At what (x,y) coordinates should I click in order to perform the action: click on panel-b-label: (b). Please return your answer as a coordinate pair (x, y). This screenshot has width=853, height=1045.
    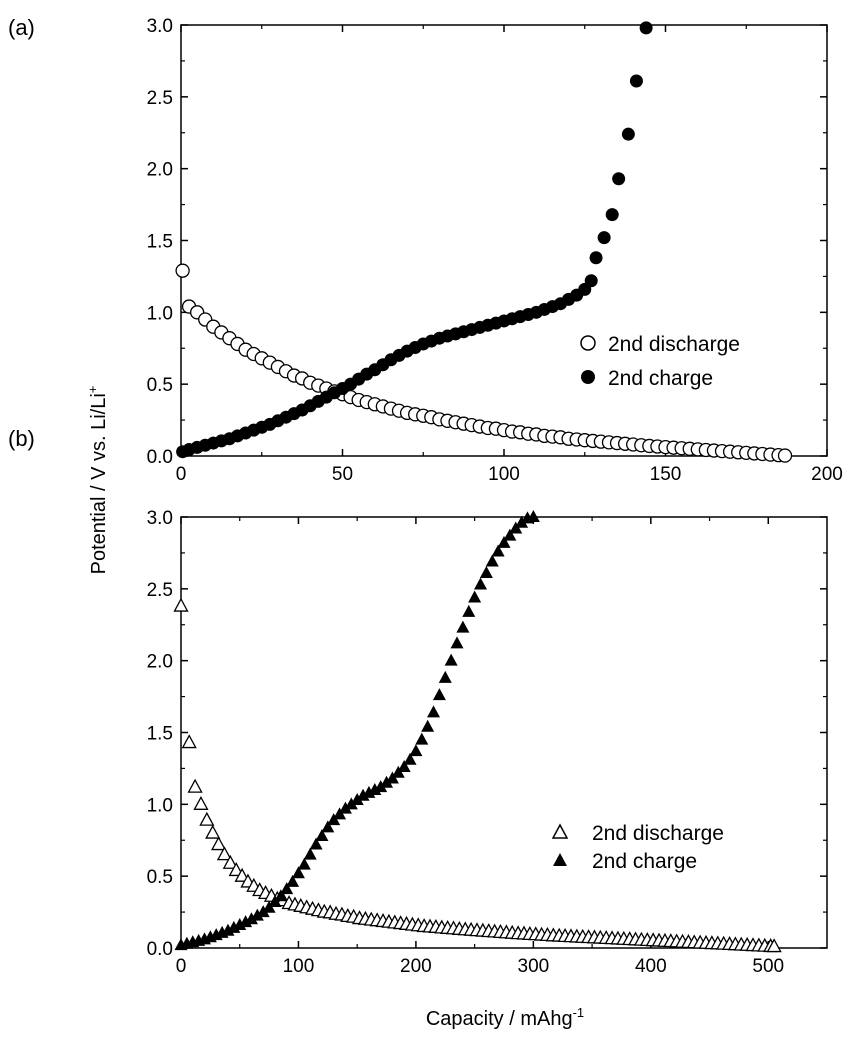
    Looking at the image, I should click on (21, 438).